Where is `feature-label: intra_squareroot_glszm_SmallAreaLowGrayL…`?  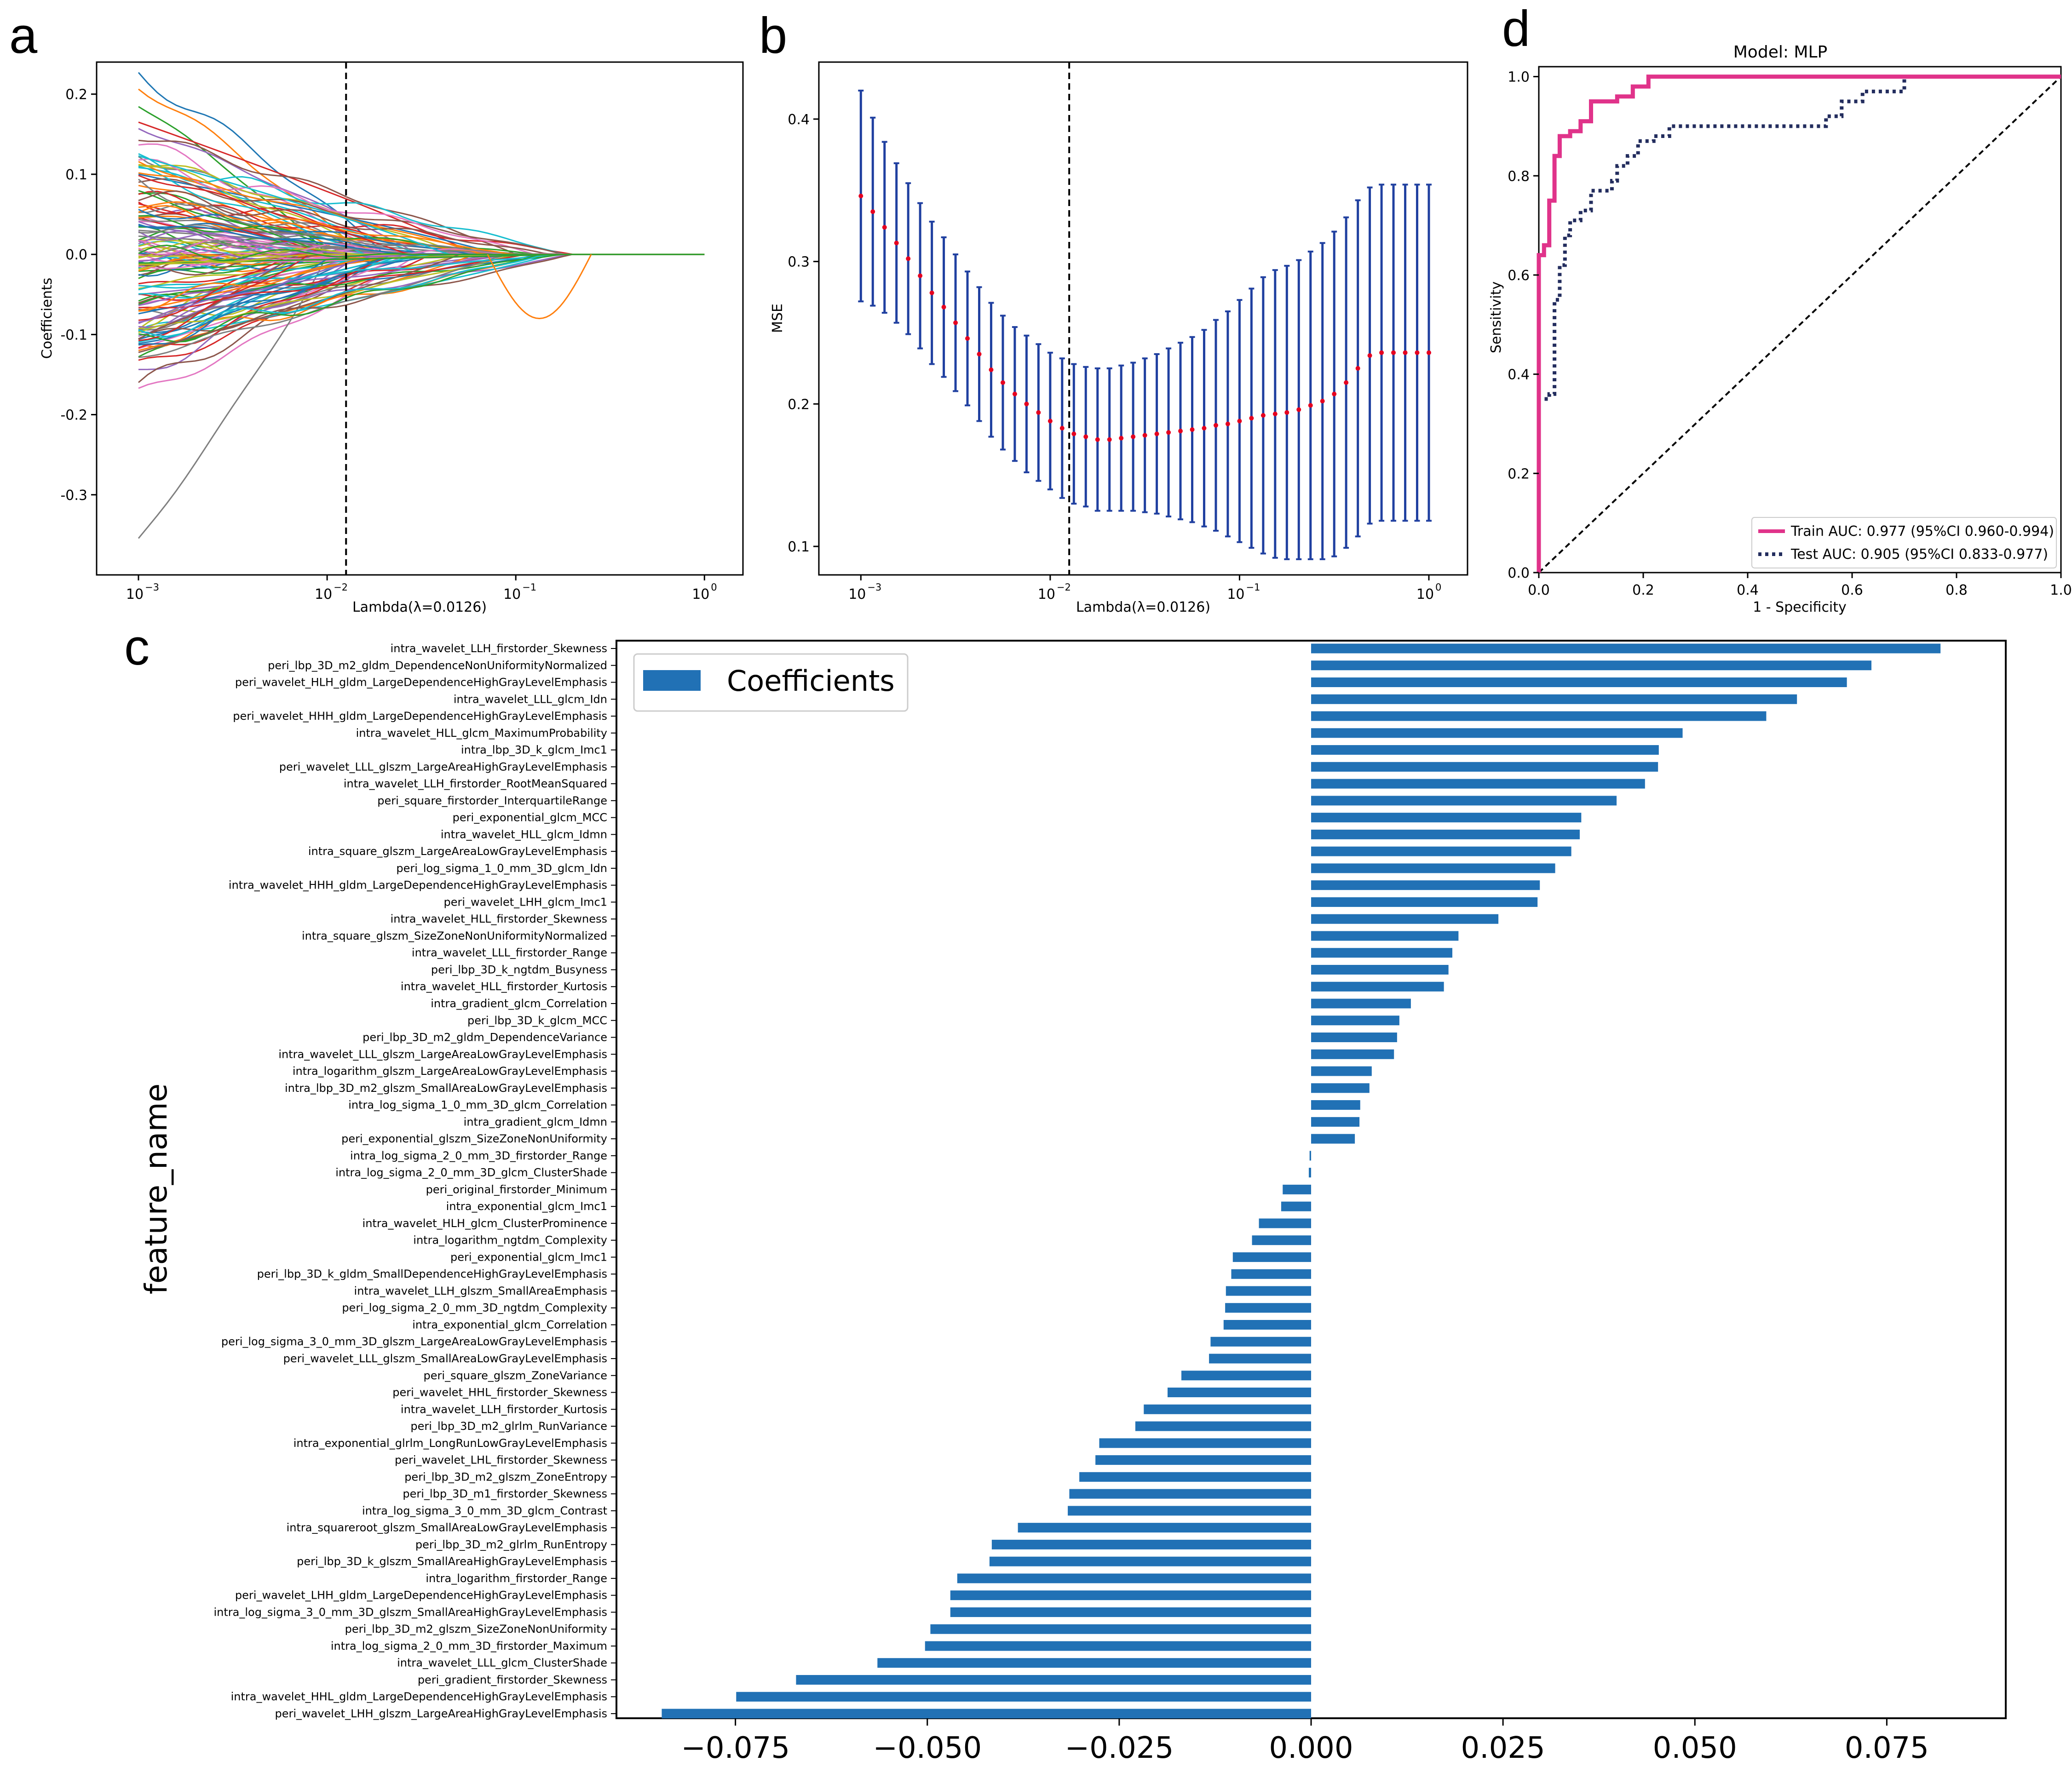
feature-label: intra_squareroot_glszm_SmallAreaLowGrayL… is located at coordinates (447, 1527).